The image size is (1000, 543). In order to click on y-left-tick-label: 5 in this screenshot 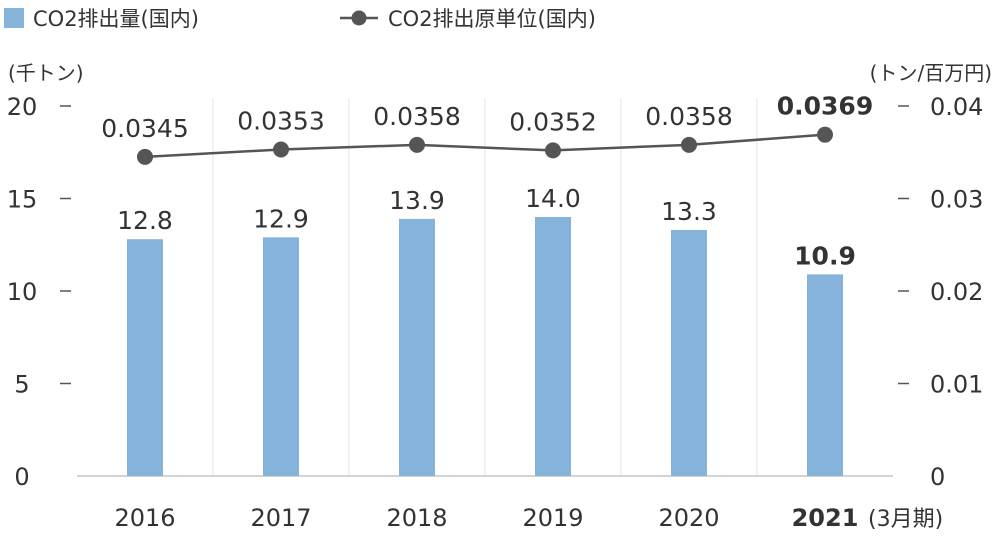, I will do `click(21, 385)`.